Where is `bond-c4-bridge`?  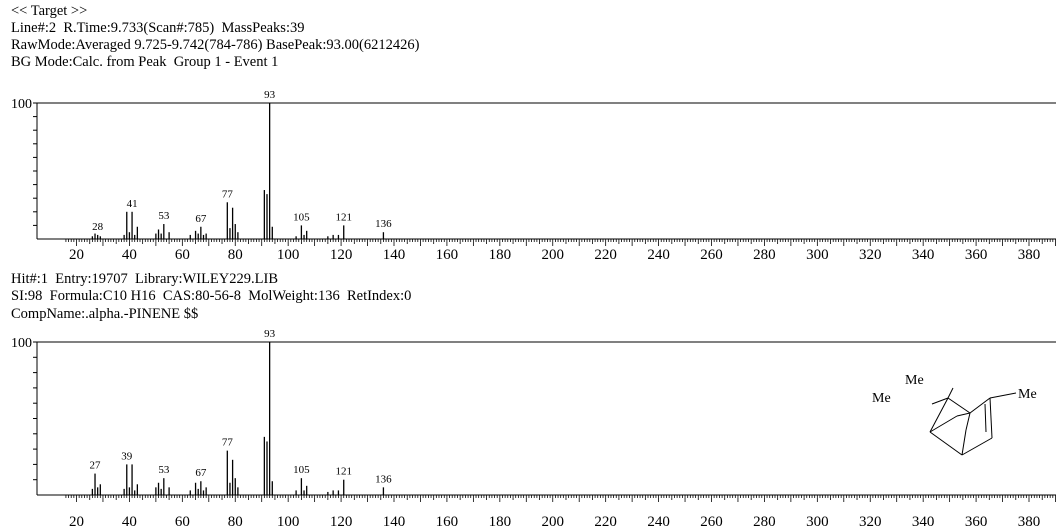
bond-c4-bridge is located at coordinates (964, 442).